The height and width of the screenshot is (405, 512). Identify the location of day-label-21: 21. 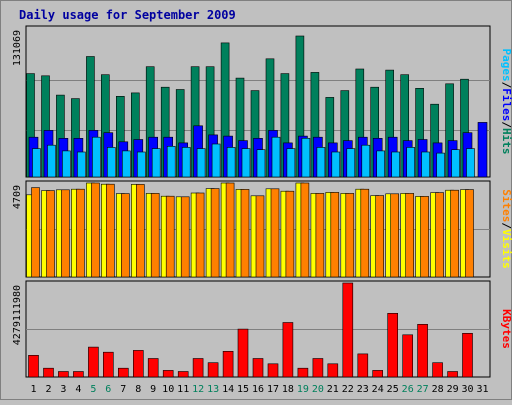
(333, 389).